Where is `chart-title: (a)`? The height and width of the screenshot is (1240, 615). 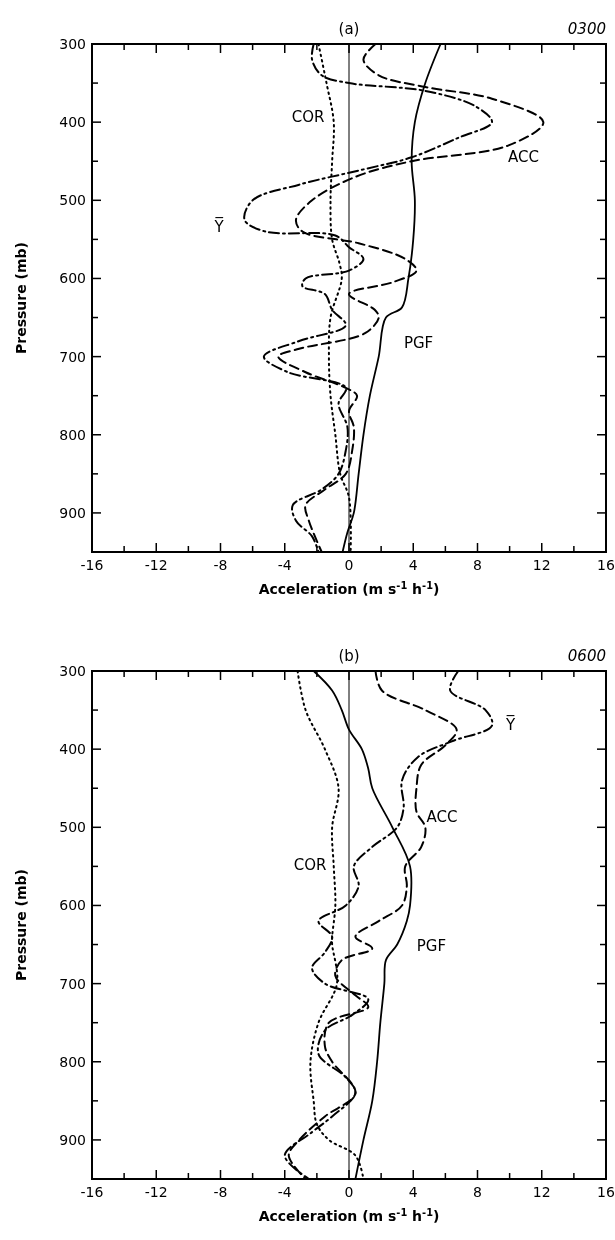
chart-title: (a) is located at coordinates (349, 29).